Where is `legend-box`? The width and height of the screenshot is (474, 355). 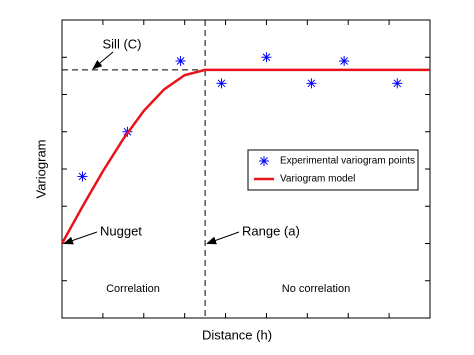
legend-box is located at coordinates (333, 170).